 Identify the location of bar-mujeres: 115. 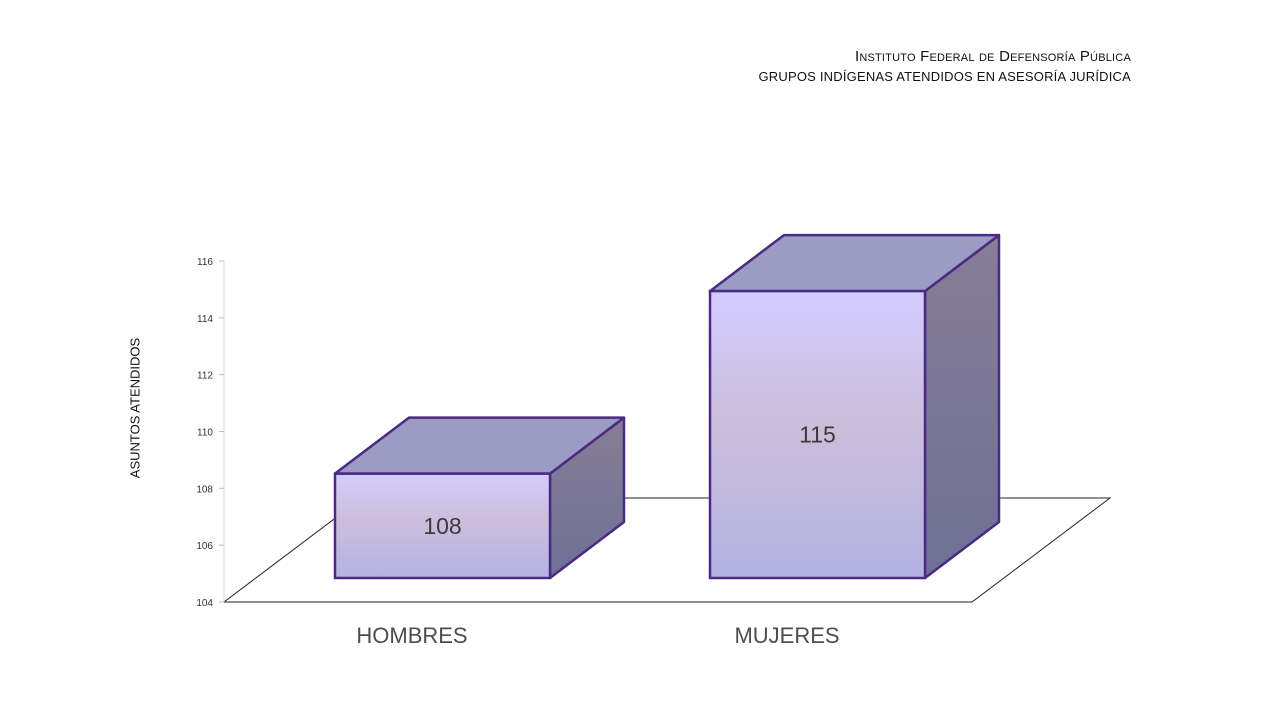
(854, 406).